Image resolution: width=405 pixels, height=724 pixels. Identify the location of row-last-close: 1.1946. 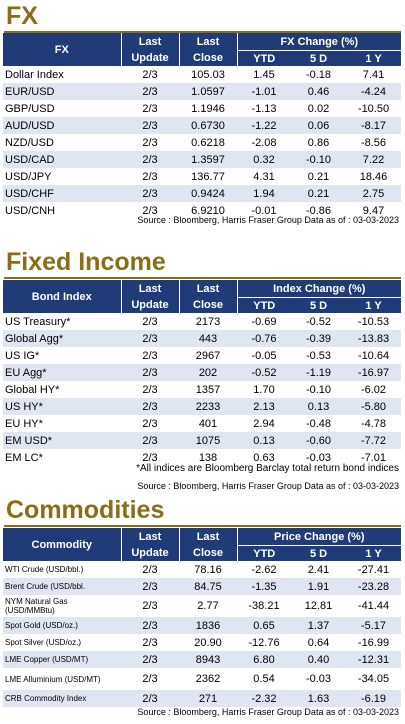
(208, 108).